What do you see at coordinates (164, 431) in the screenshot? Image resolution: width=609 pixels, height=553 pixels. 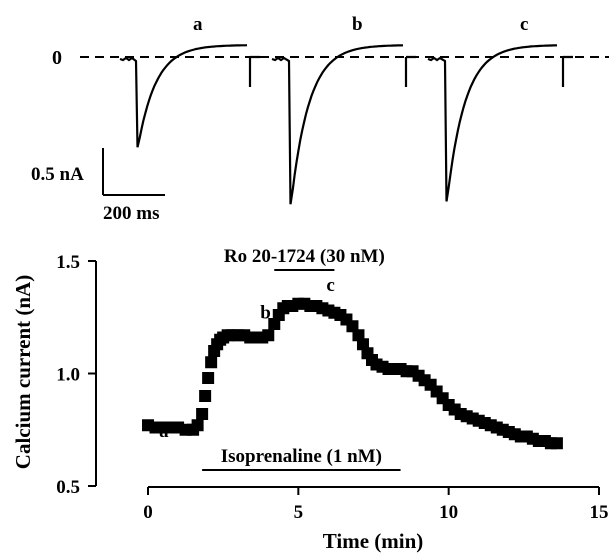 I see `point-label-a: a` at bounding box center [164, 431].